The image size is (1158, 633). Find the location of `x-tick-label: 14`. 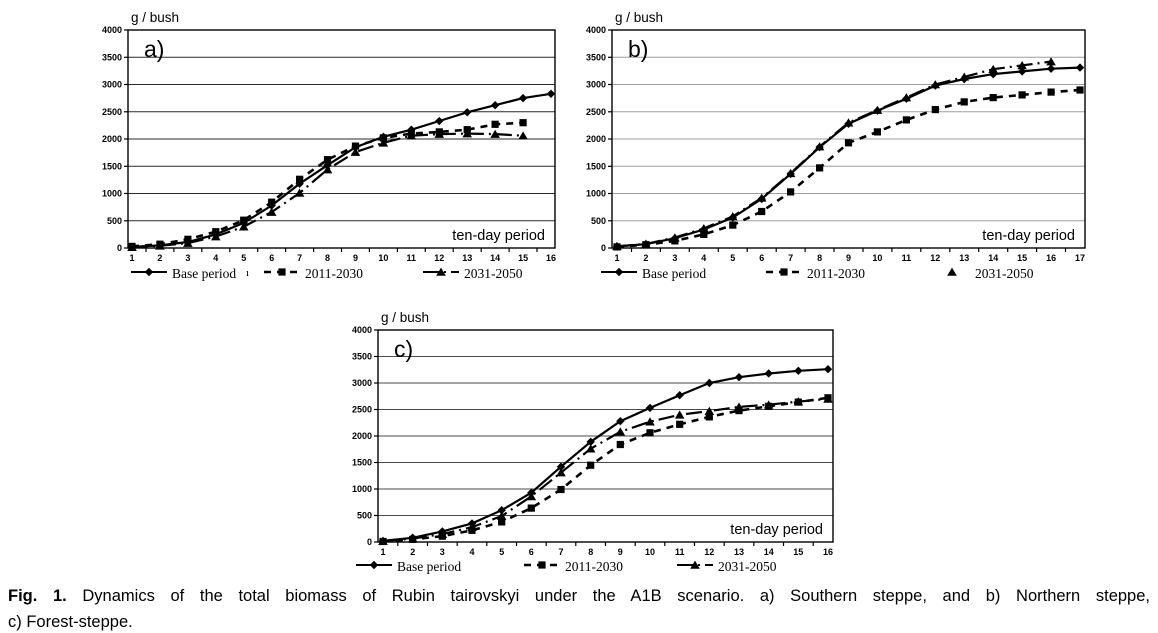

x-tick-label: 14 is located at coordinates (495, 258).